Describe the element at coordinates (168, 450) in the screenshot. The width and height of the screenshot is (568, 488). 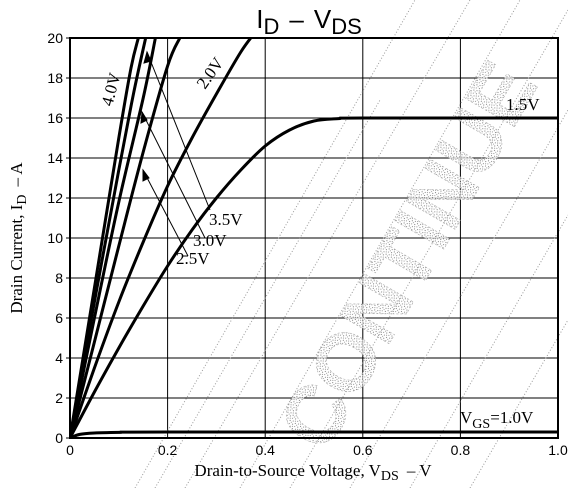
I see `x-tick-label: 0.2` at that location.